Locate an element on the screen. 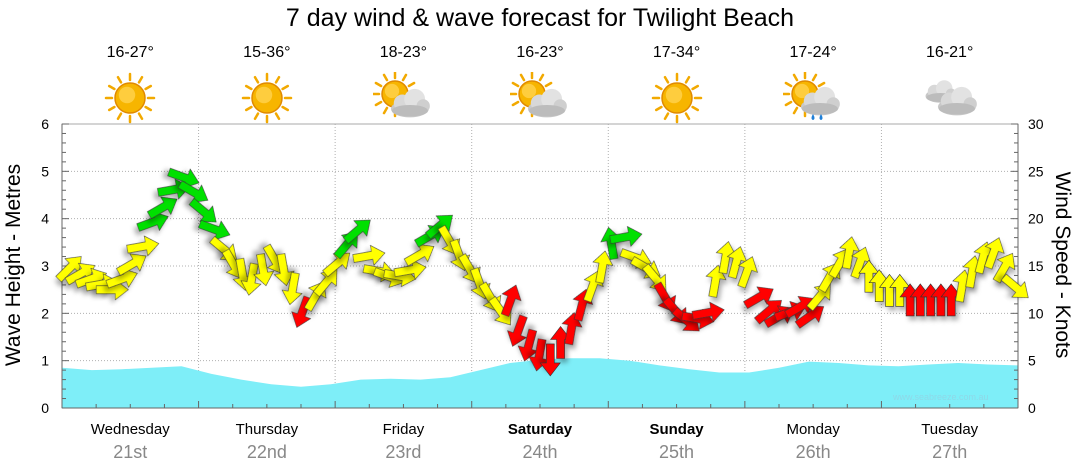 This screenshot has width=1080, height=475. showers-icon is located at coordinates (812, 97).